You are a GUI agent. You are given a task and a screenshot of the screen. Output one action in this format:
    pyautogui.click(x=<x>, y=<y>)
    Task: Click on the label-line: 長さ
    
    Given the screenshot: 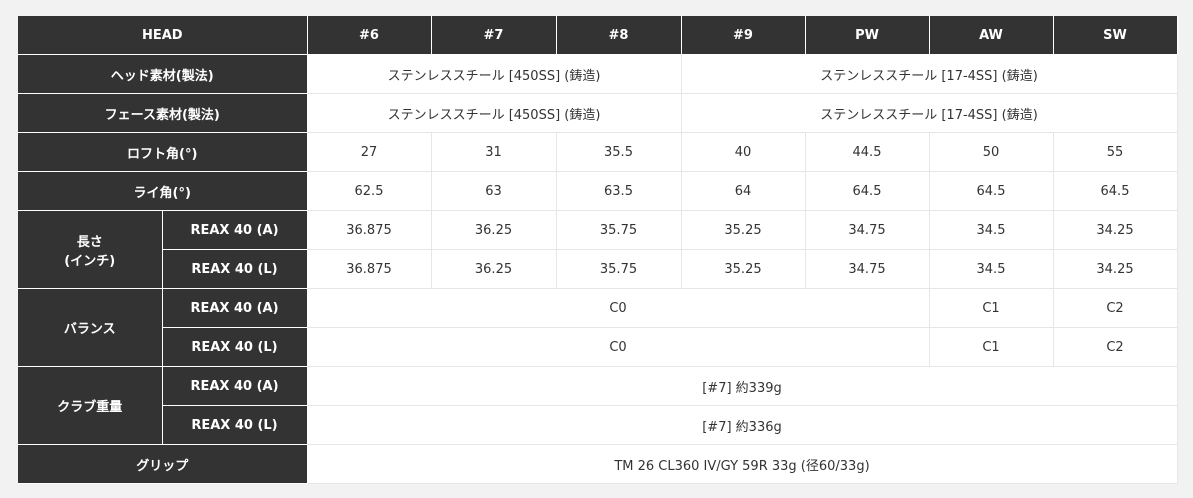 What is the action you would take?
    pyautogui.click(x=89, y=242)
    